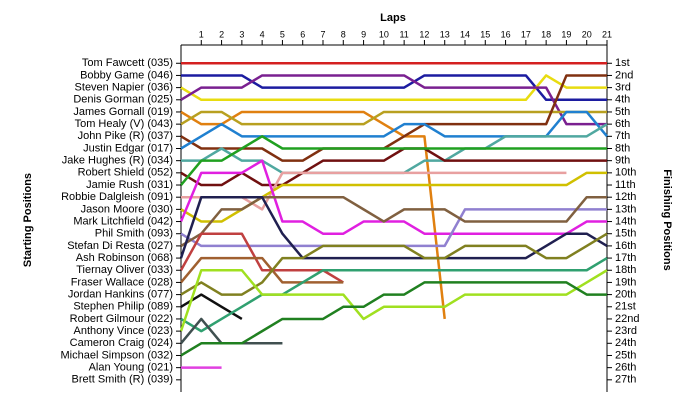  Describe the element at coordinates (124, 270) in the screenshot. I see `legend-label: Tiernay Oliver (033)` at that location.